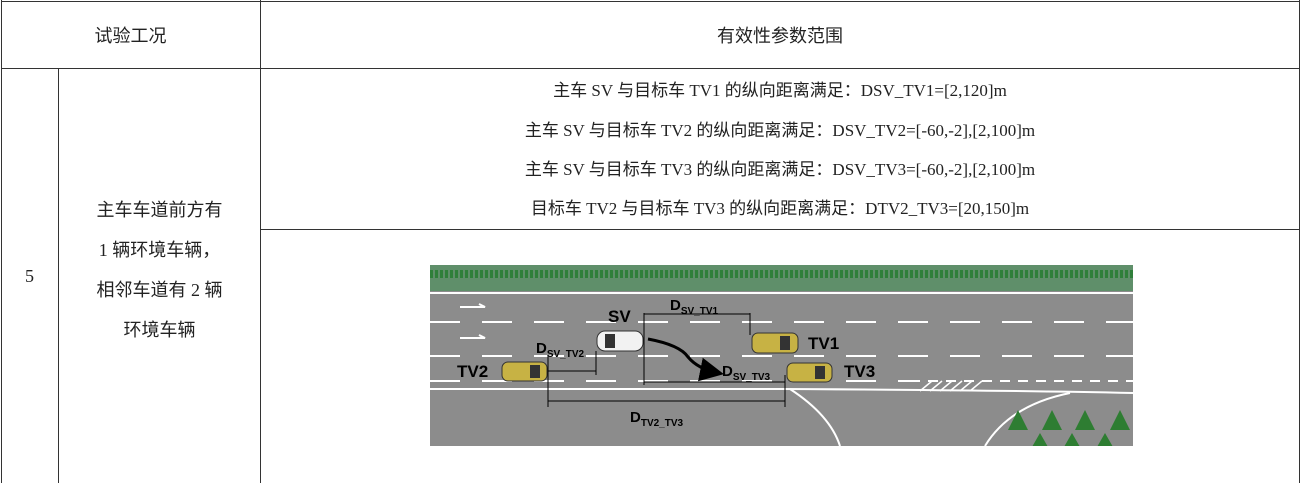 Image resolution: width=1303 pixels, height=483 pixels. What do you see at coordinates (859, 371) in the screenshot?
I see `vehicle-label: TV3` at bounding box center [859, 371].